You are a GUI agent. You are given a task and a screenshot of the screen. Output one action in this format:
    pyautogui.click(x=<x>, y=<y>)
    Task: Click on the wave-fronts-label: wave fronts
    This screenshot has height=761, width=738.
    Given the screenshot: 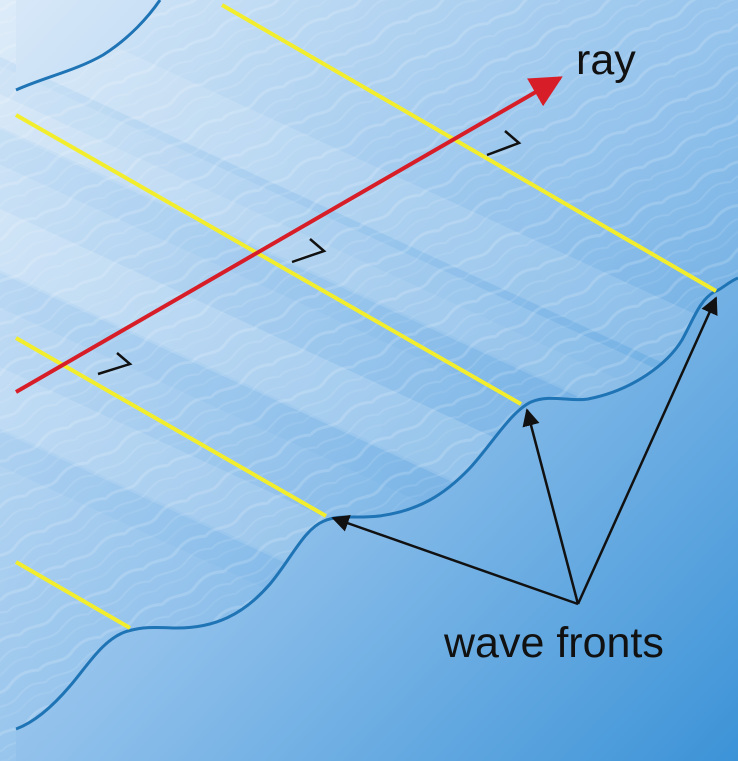 What is the action you would take?
    pyautogui.click(x=554, y=643)
    